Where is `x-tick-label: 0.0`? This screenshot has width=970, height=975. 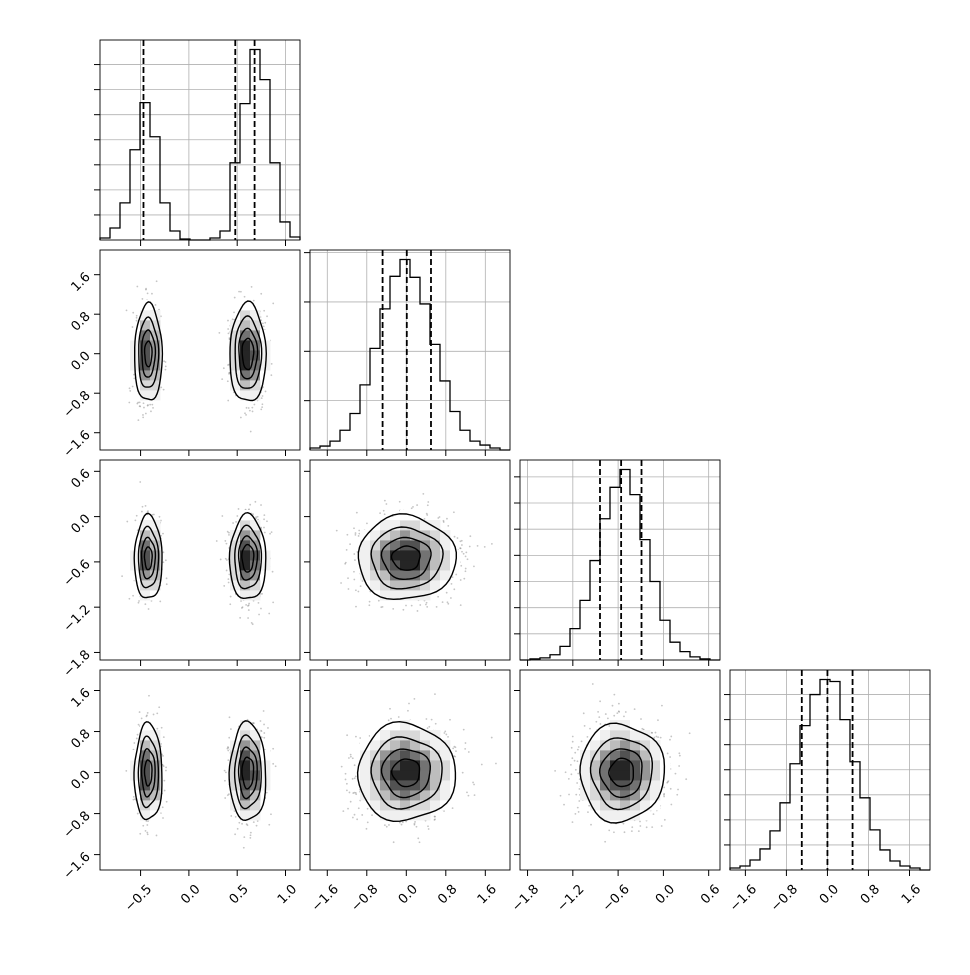 x-tick-label: 0.0 is located at coordinates (408, 894).